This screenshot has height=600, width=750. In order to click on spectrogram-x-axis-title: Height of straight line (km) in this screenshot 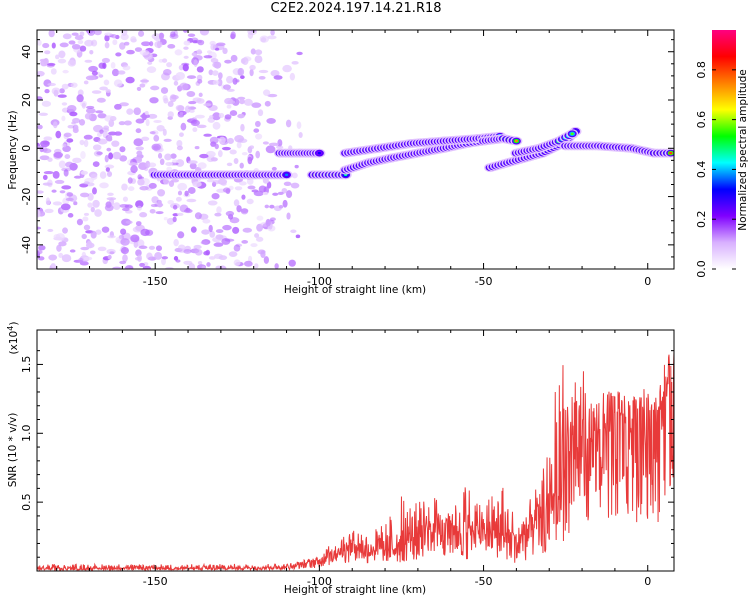, I will do `click(355, 290)`.